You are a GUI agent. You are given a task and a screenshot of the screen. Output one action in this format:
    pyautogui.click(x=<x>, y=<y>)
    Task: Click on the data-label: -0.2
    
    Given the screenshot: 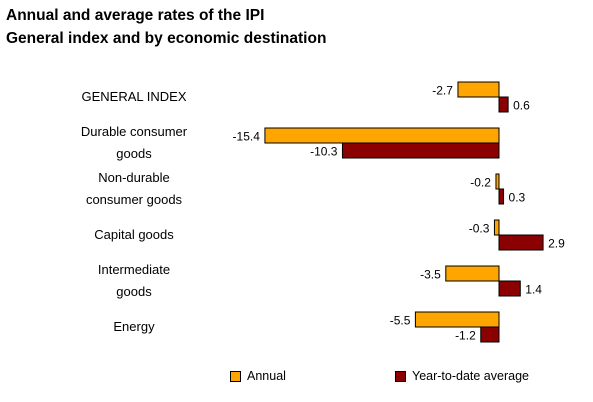 What is the action you would take?
    pyautogui.click(x=480, y=183)
    